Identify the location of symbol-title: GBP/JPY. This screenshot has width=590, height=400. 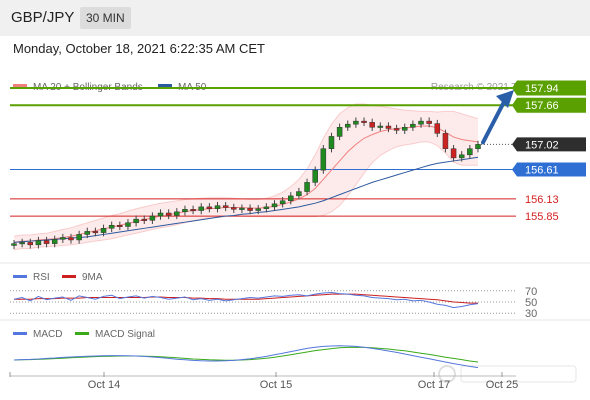
(43, 17).